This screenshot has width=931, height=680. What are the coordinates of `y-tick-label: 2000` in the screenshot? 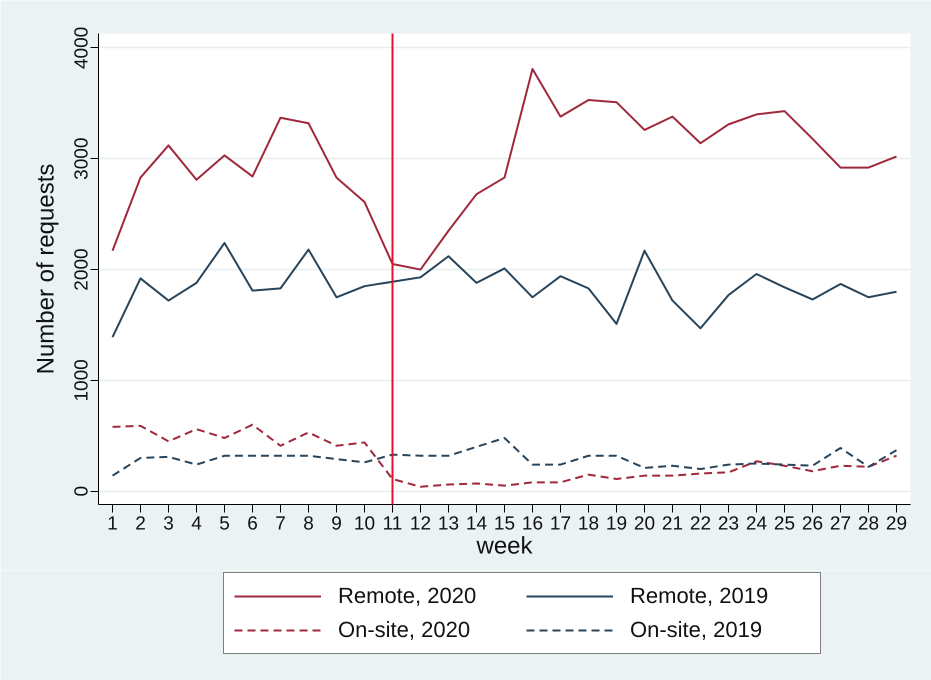 It's located at (82, 269).